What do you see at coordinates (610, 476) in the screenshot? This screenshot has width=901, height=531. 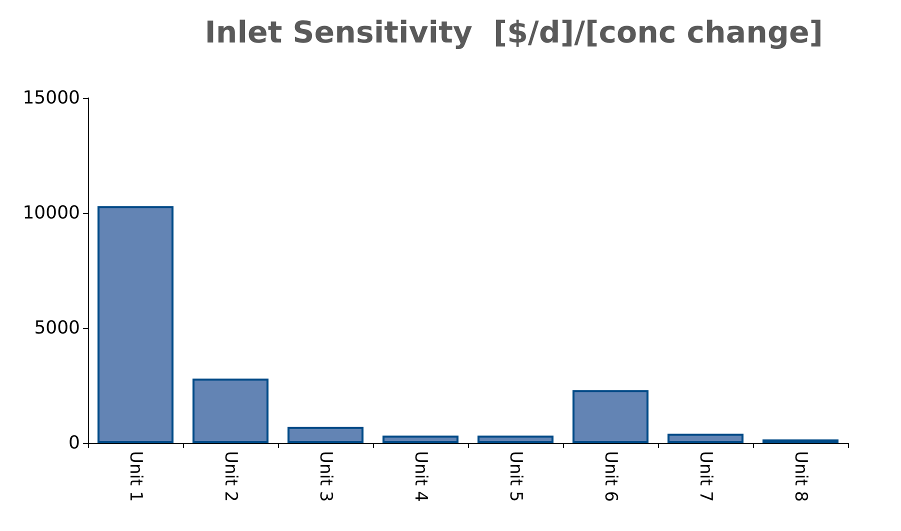 I see `x-tick-label: Unit 6` at bounding box center [610, 476].